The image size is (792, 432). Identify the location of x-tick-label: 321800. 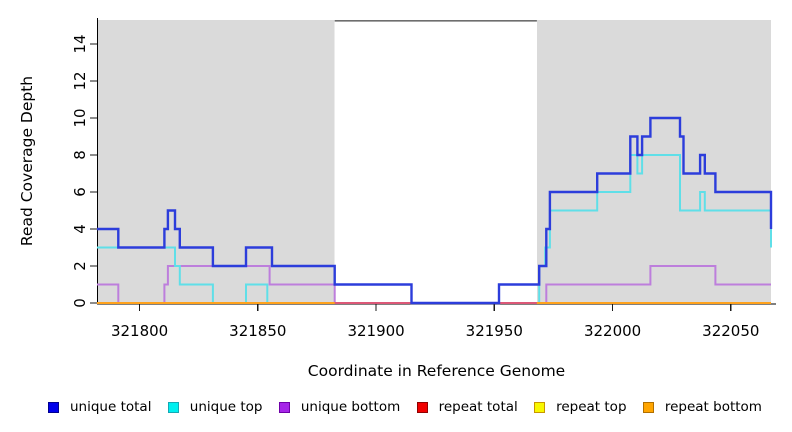
(139, 331).